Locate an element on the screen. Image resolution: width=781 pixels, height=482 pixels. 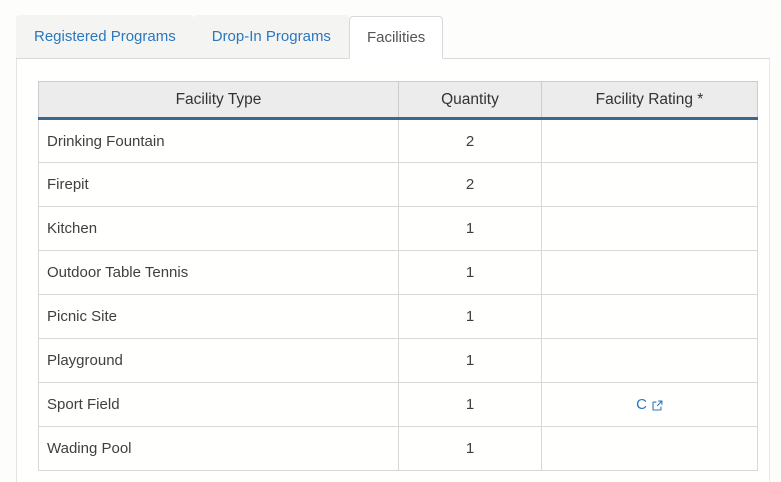
table-row: Playground 1 is located at coordinates (398, 360).